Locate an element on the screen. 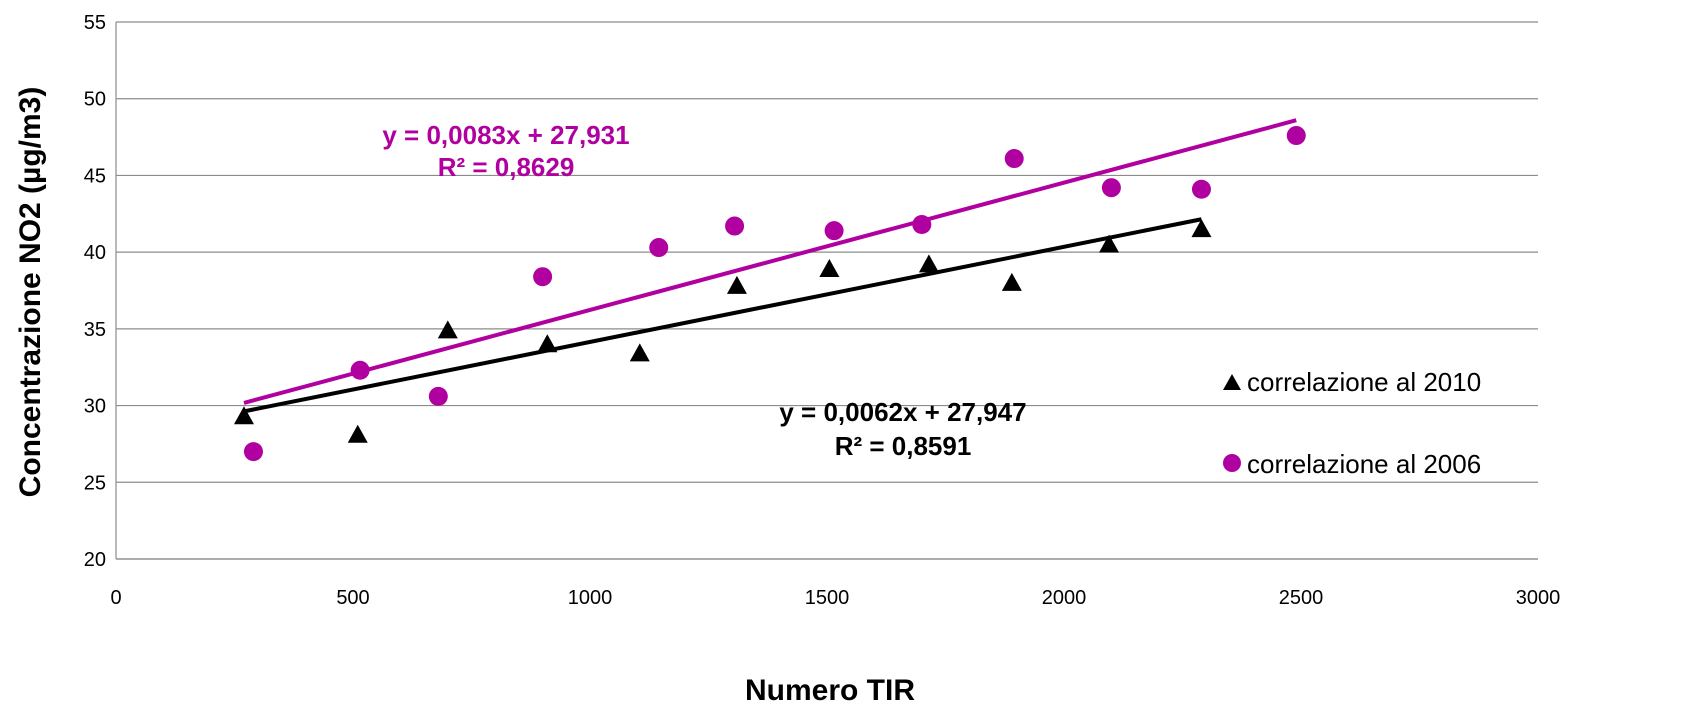 Image resolution: width=1690 pixels, height=714 pixels. legend-circle-icon is located at coordinates (1232, 463).